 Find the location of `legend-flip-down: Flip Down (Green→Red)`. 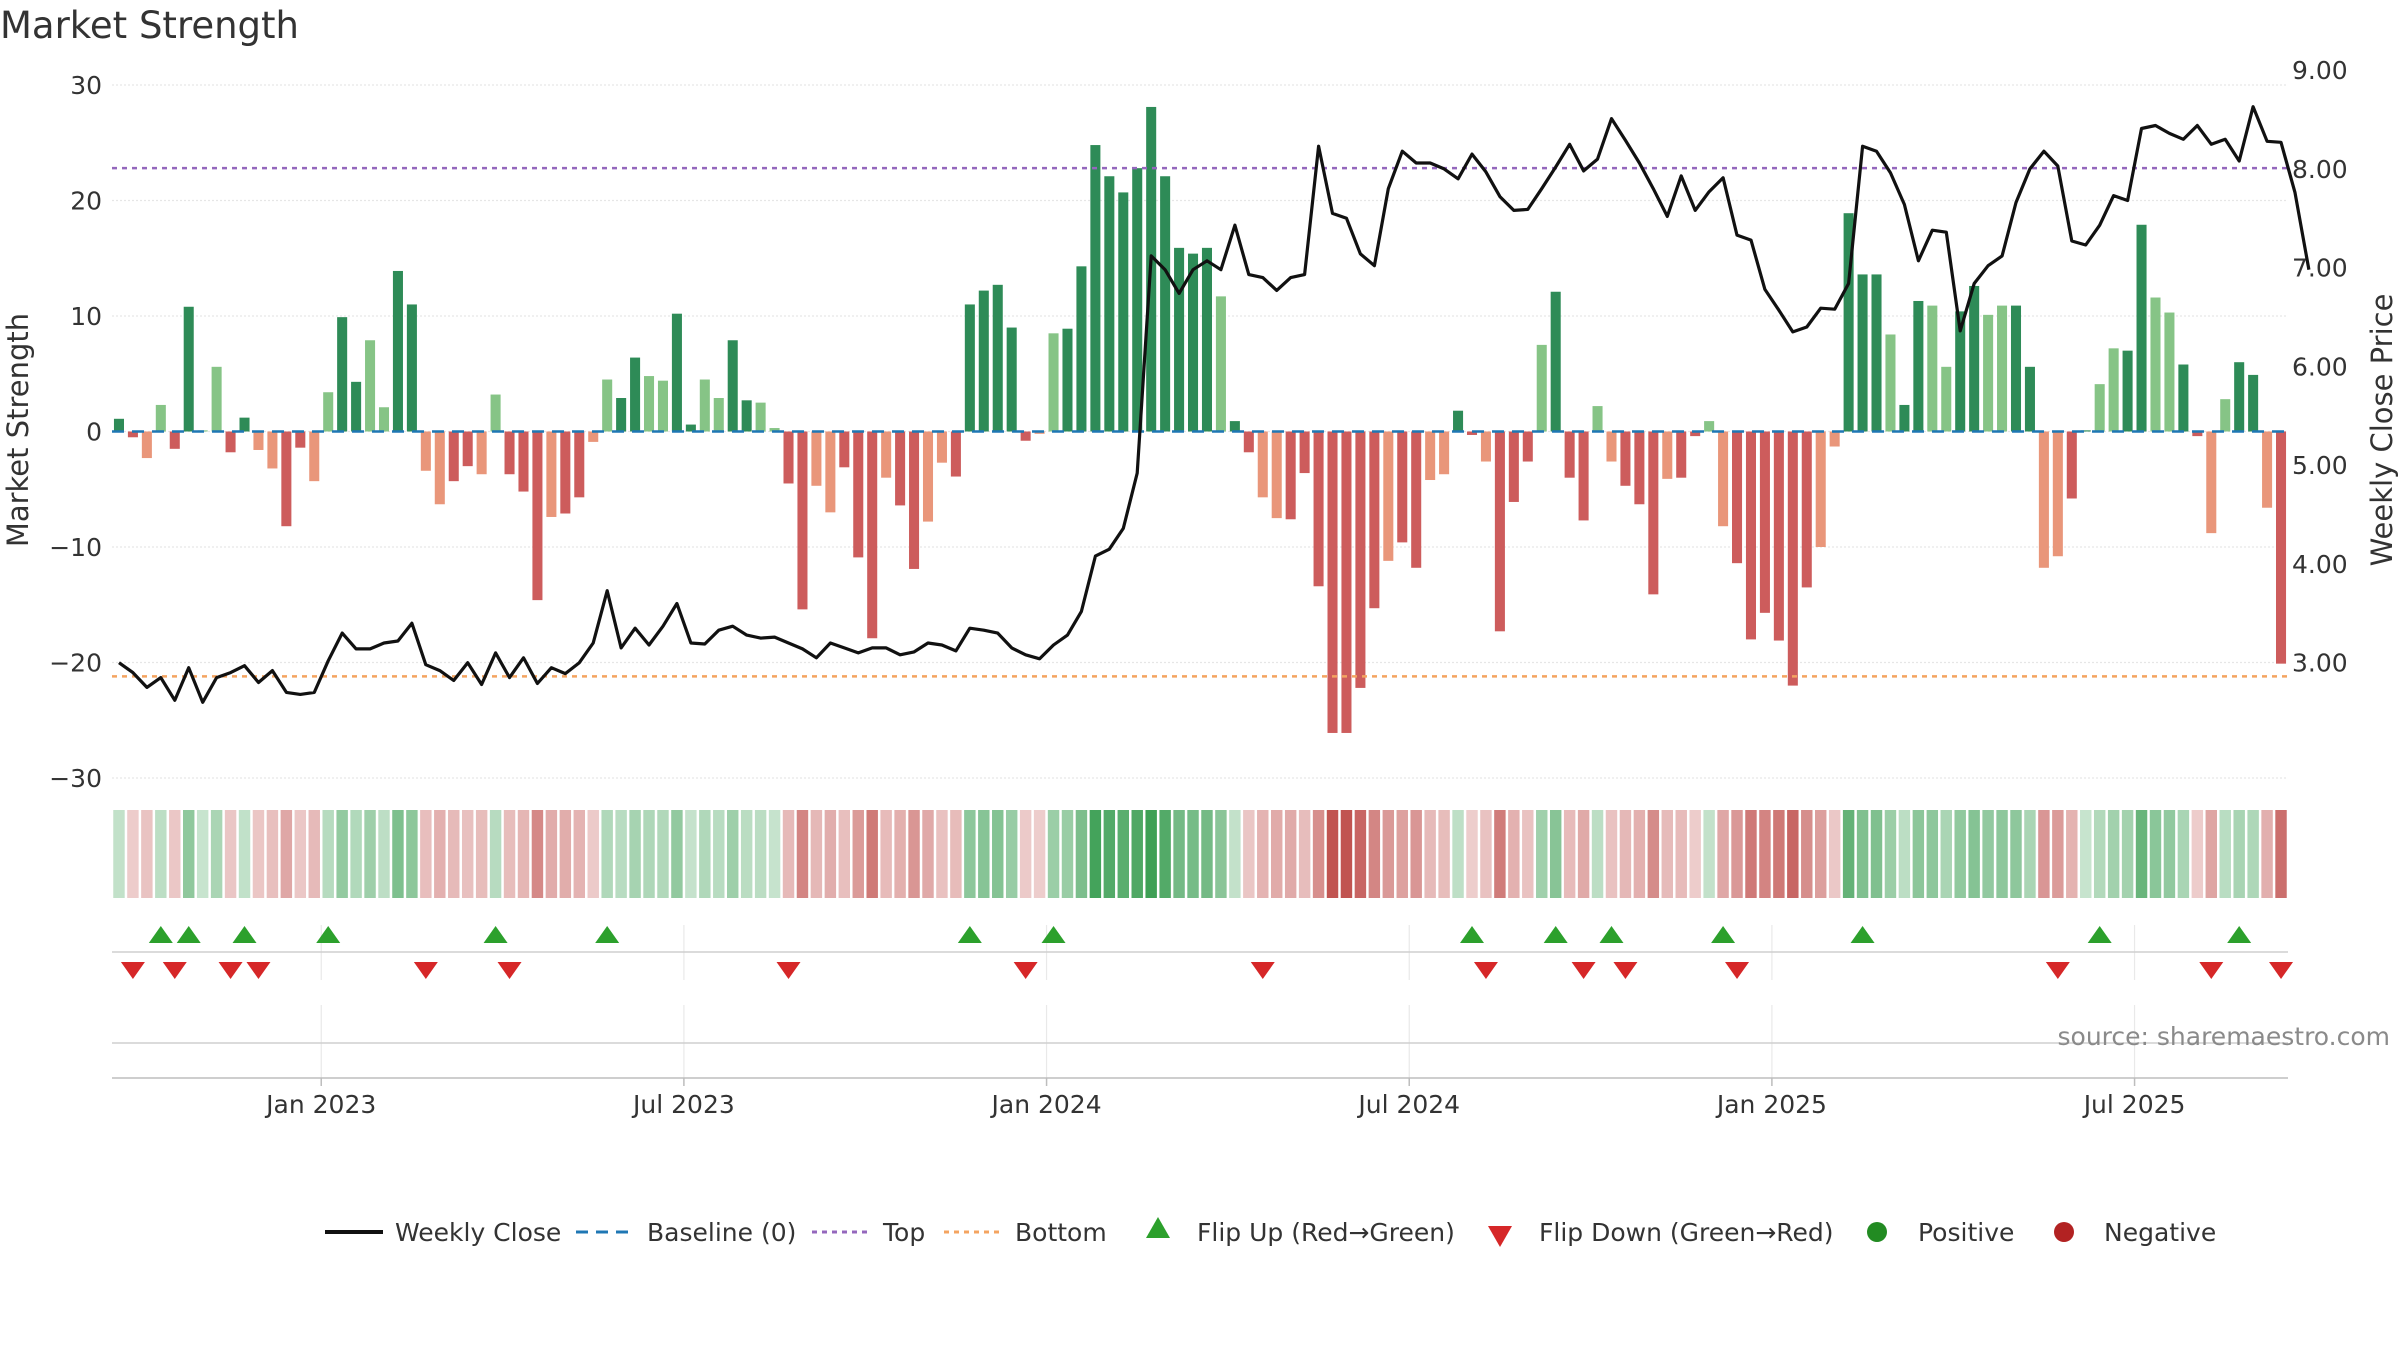

legend-flip-down: Flip Down (Green→Red) is located at coordinates (1686, 1232).